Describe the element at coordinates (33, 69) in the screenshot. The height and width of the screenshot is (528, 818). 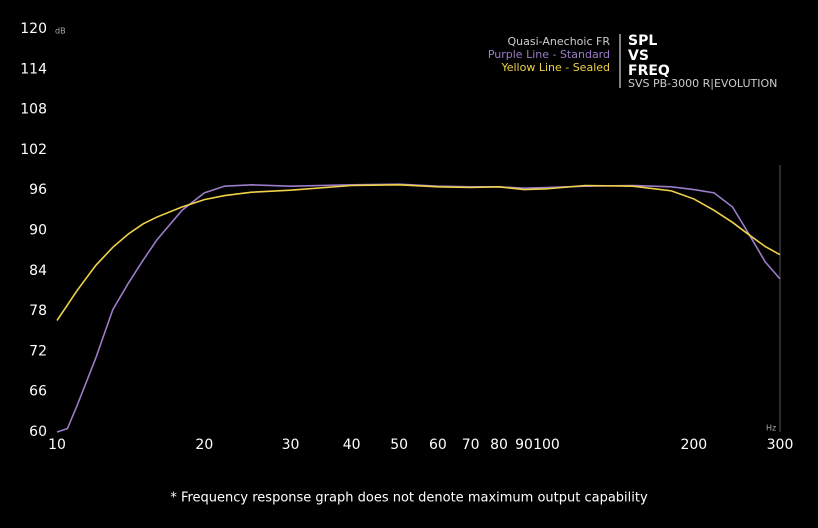
I see `y-tick-label: 114` at that location.